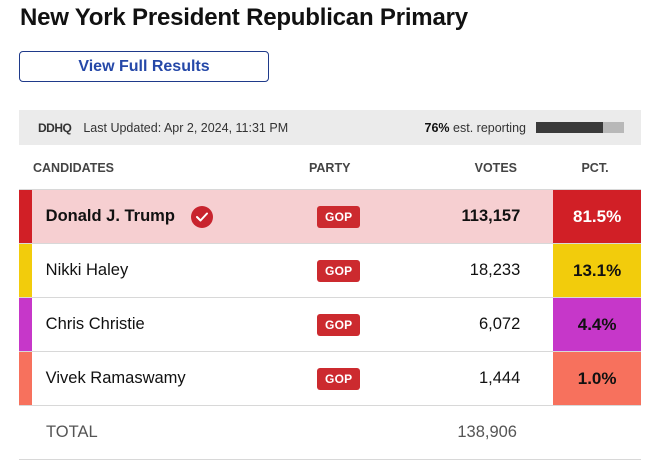 This screenshot has width=656, height=465. I want to click on candidate-name-cell: Chris Christie, so click(167, 324).